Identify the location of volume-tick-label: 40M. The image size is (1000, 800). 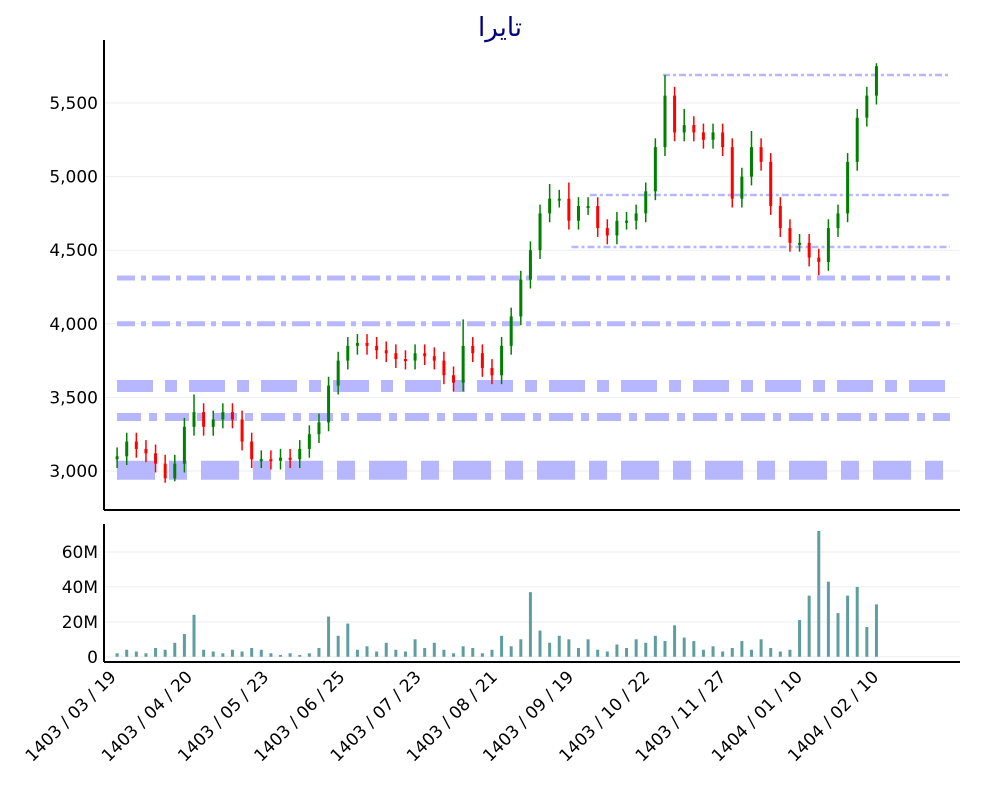
(80, 588).